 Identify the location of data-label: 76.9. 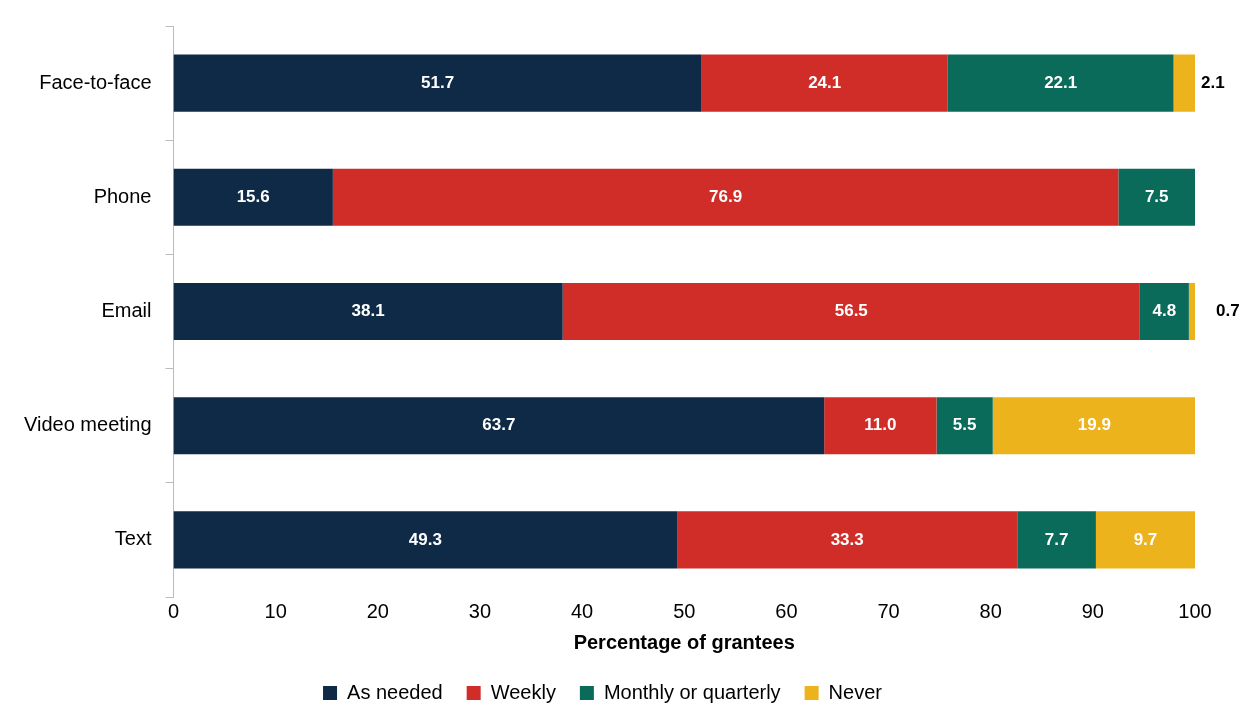
(726, 196).